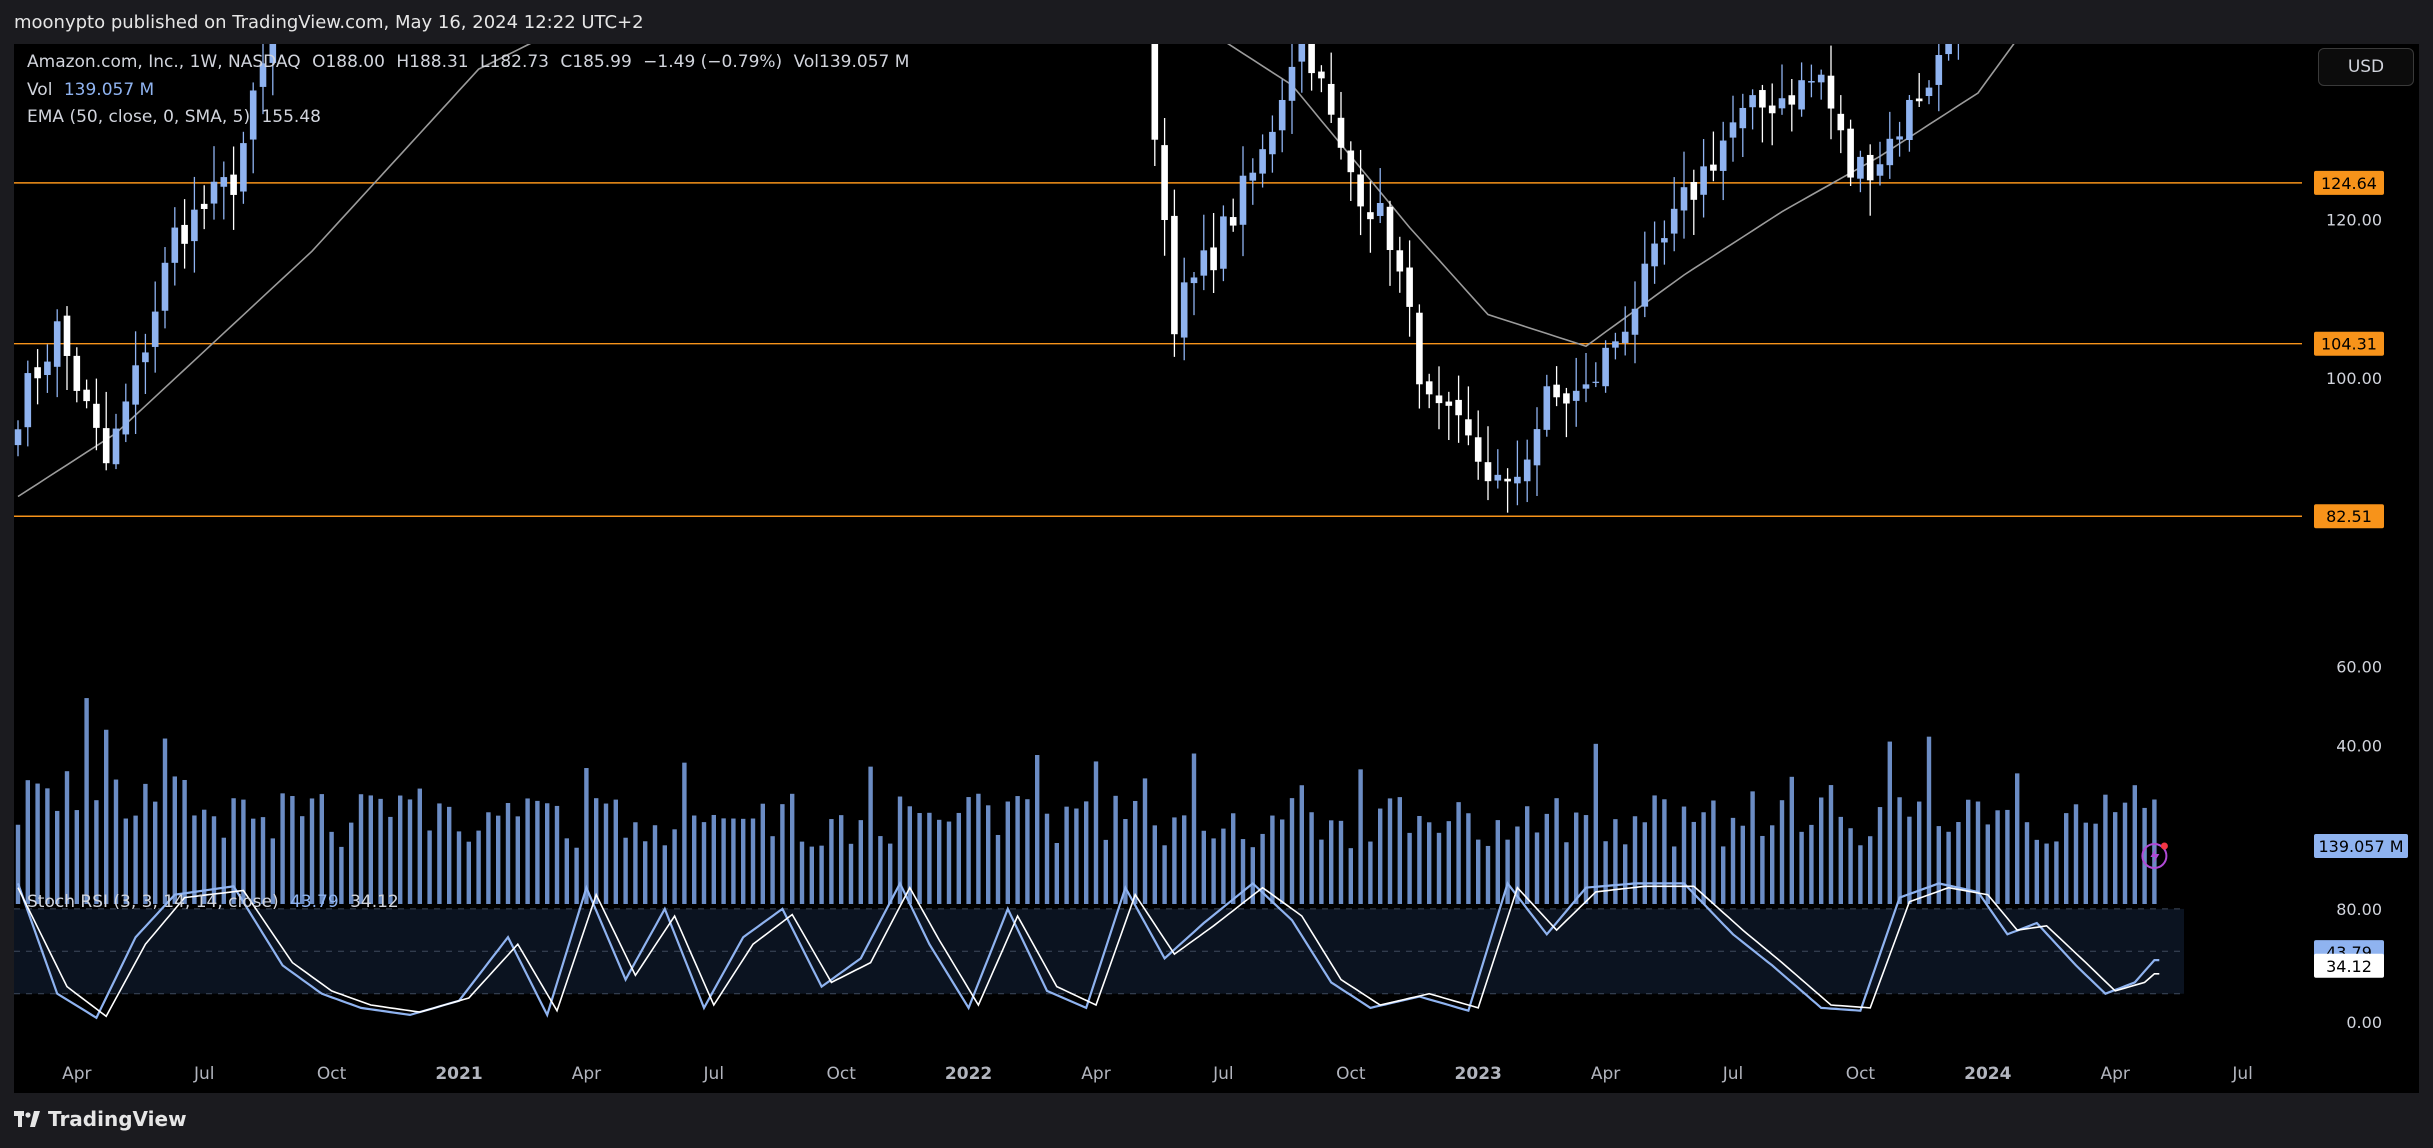 Image resolution: width=2433 pixels, height=1148 pixels. I want to click on vol-value: 139.057 M, so click(109, 90).